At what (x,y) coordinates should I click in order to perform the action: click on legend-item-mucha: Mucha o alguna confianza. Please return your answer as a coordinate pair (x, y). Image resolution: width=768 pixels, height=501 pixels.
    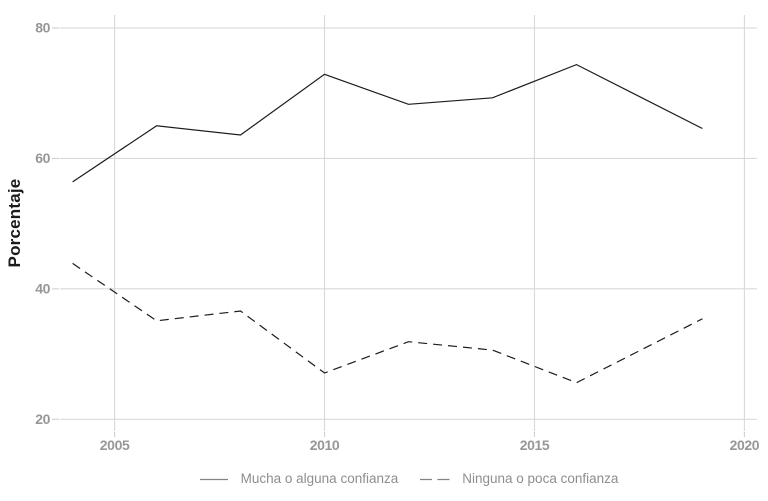
    Looking at the image, I should click on (299, 479).